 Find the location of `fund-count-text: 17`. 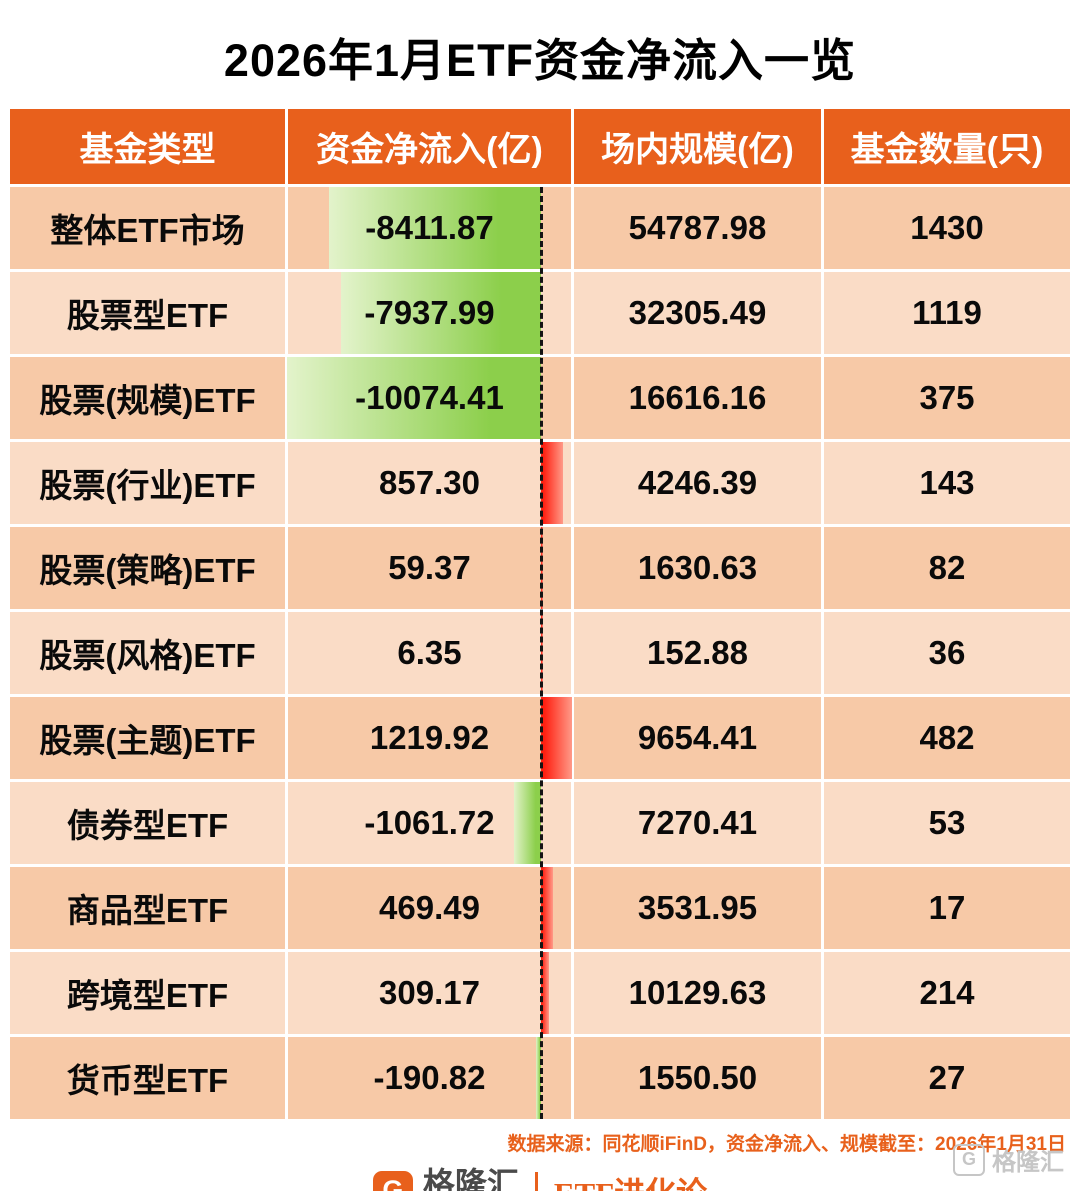

fund-count-text: 17 is located at coordinates (947, 907).